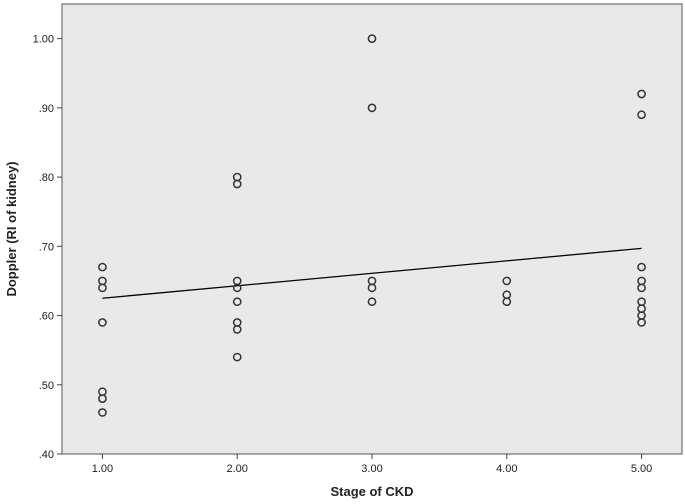  I want to click on y-tick-label: .70, so click(46, 247).